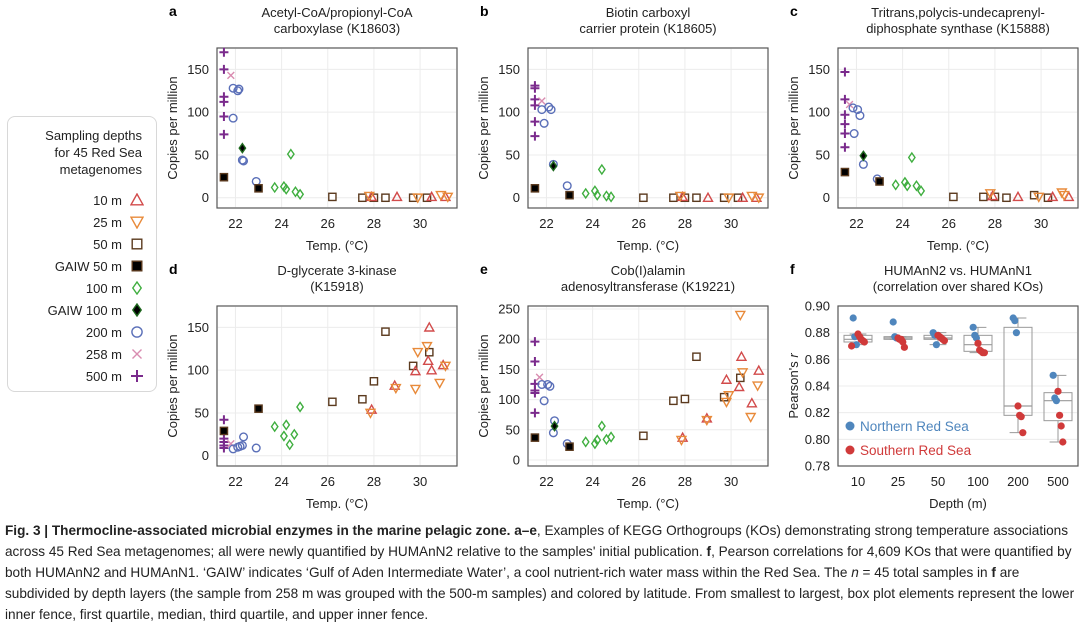 Image resolution: width=1080 pixels, height=629 pixels. Describe the element at coordinates (817, 332) in the screenshot. I see `y-tick-label: 0.88` at that location.